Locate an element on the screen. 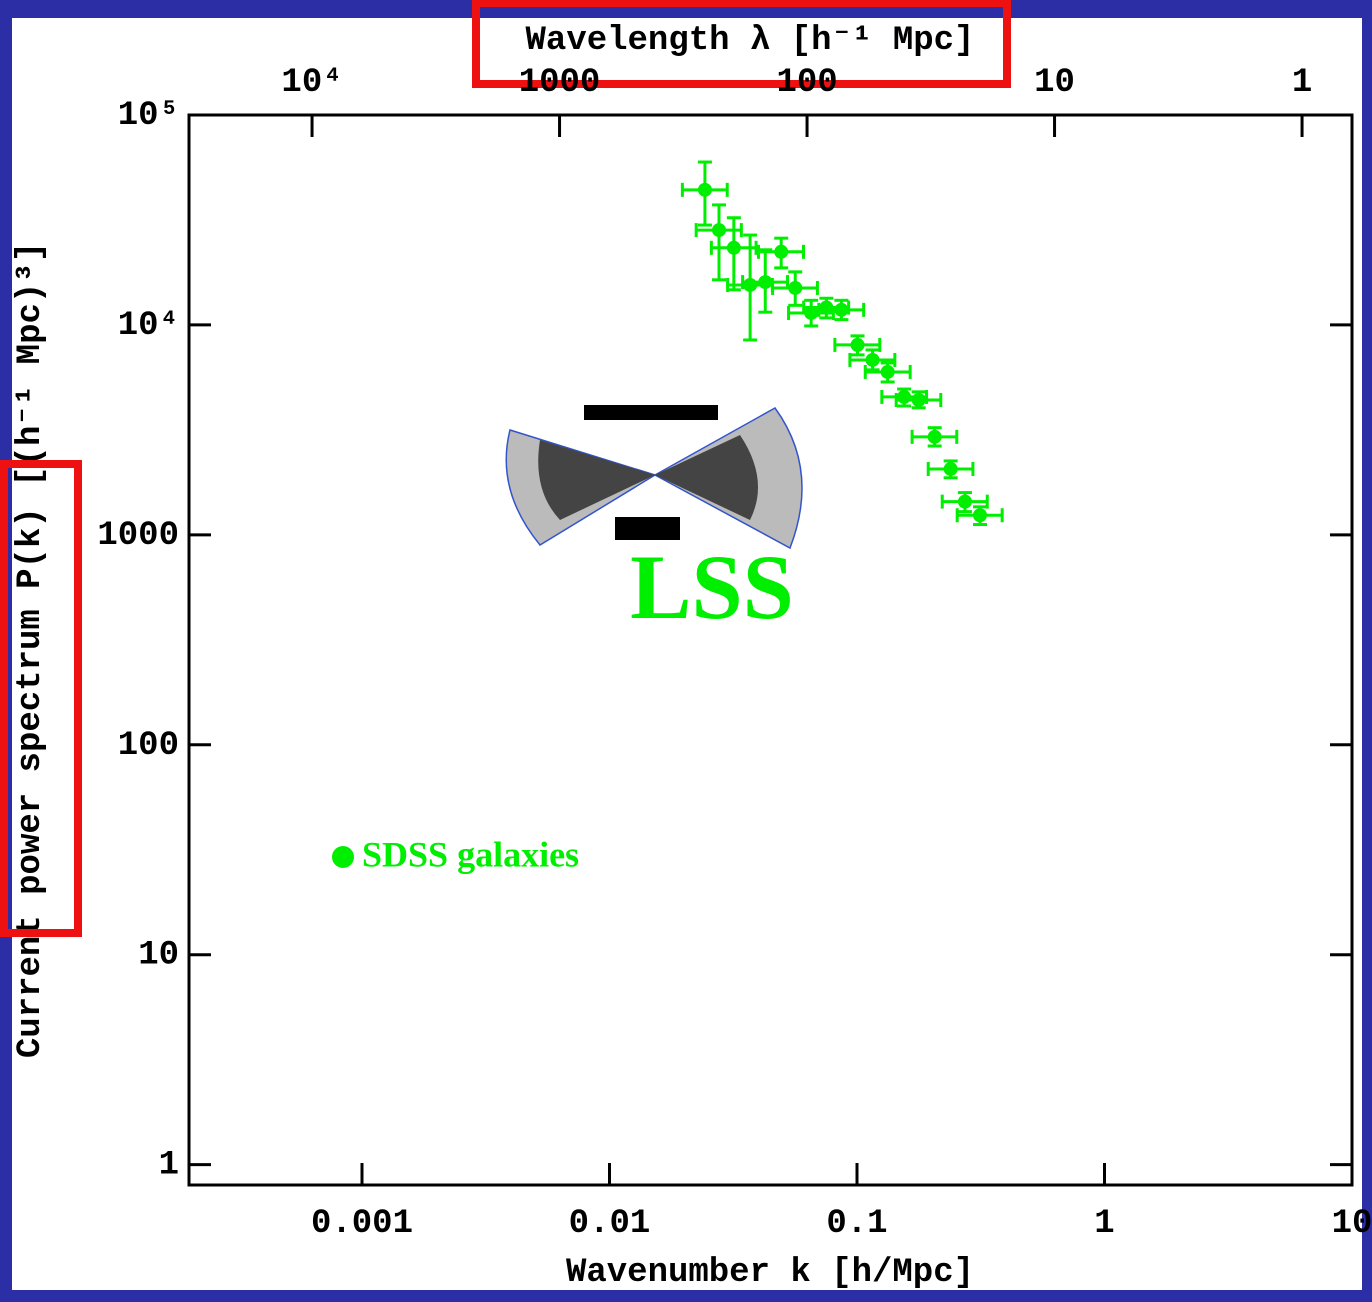 This screenshot has width=1372, height=1302. legend-label: SDSS galaxies is located at coordinates (470, 854).